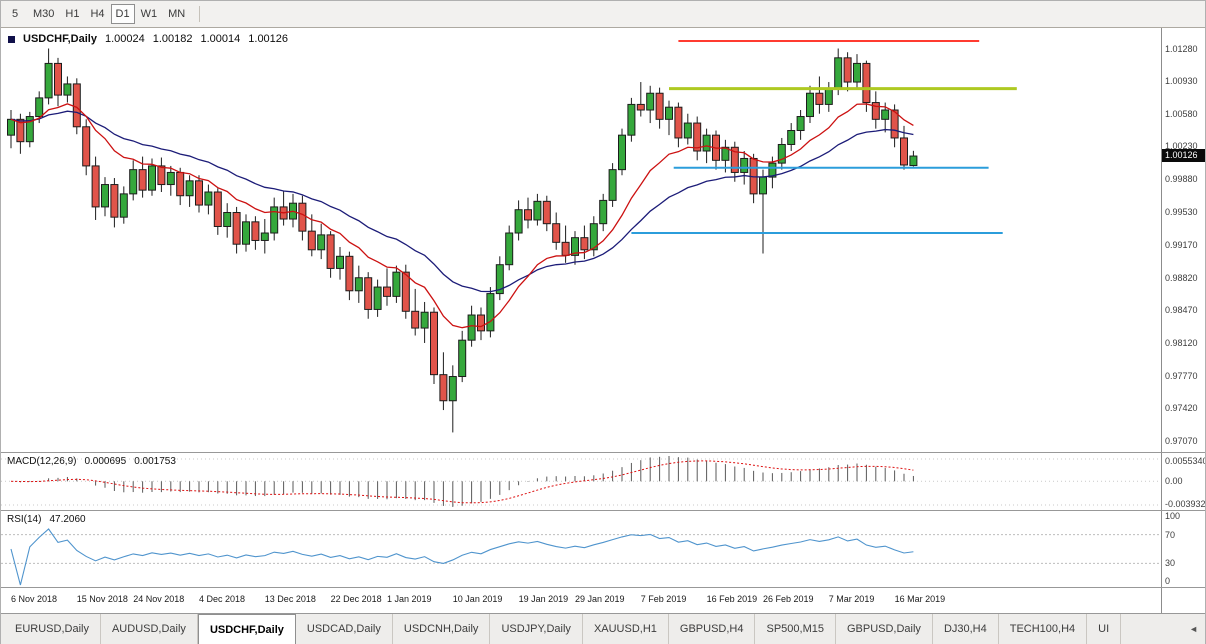 Image resolution: width=1206 pixels, height=644 pixels. Describe the element at coordinates (1181, 408) in the screenshot. I see `price-axis-label: 0.97420` at that location.